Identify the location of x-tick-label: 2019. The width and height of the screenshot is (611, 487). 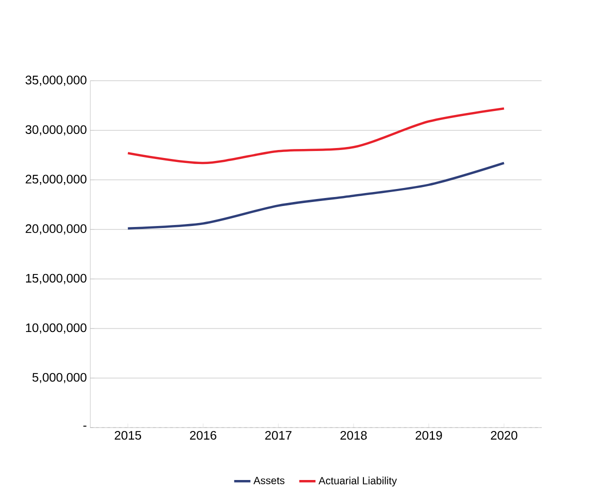
(429, 435).